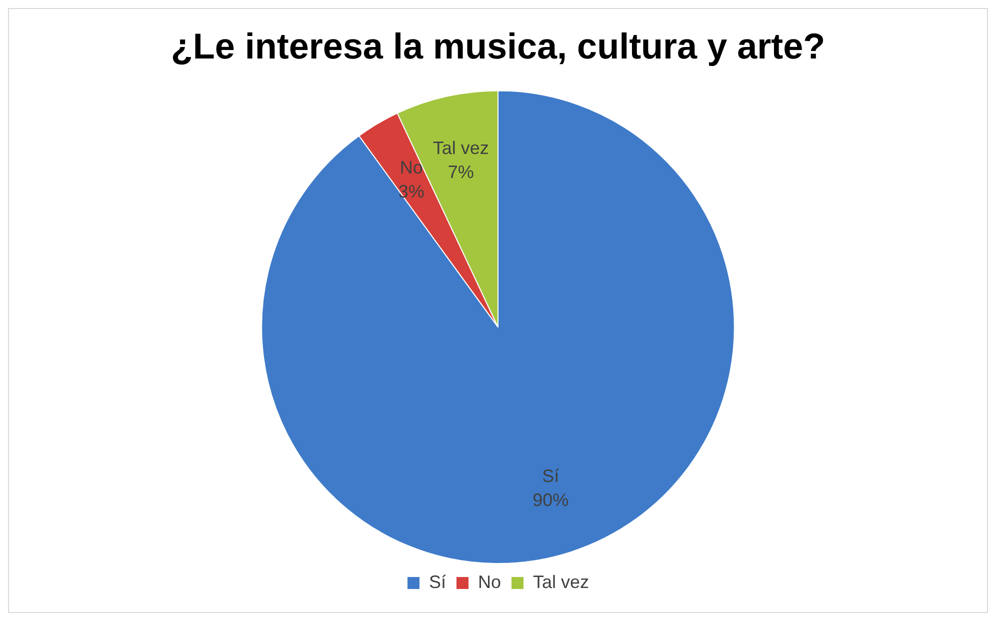  What do you see at coordinates (411, 192) in the screenshot?
I see `data-label: 3%` at bounding box center [411, 192].